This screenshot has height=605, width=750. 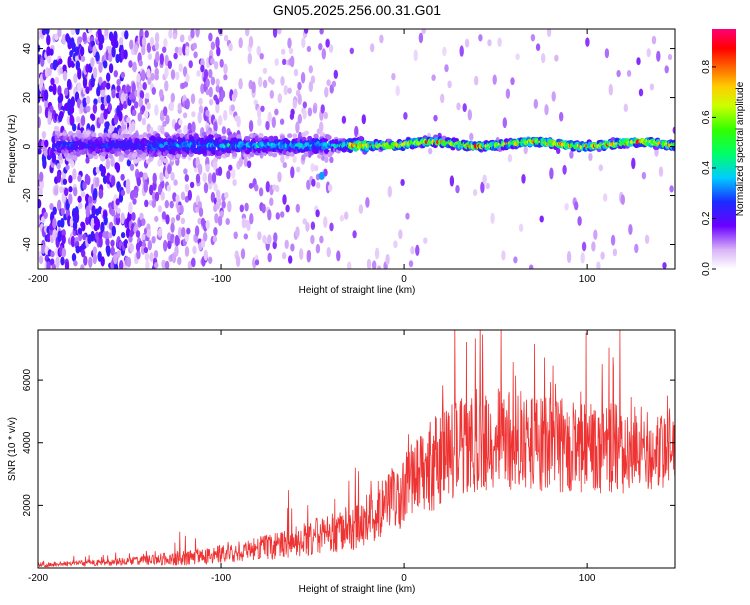 What do you see at coordinates (724, 149) in the screenshot?
I see `colorbar-gradient` at bounding box center [724, 149].